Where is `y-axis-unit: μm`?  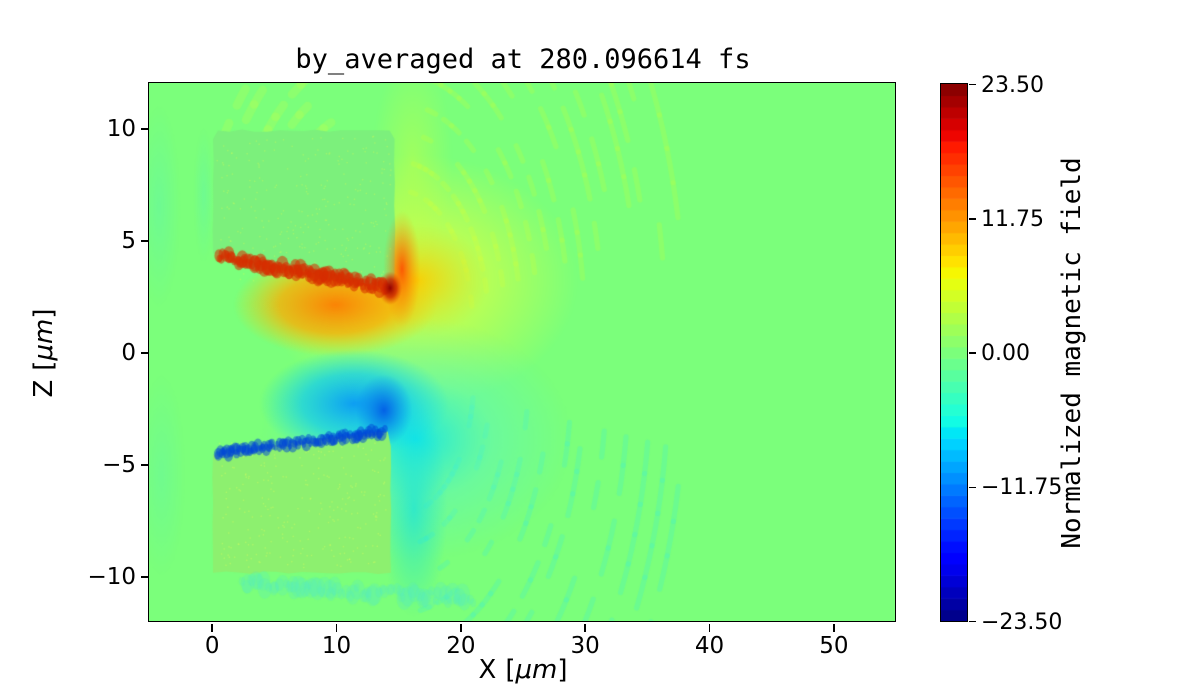 y-axis-unit: μm is located at coordinates (44, 339).